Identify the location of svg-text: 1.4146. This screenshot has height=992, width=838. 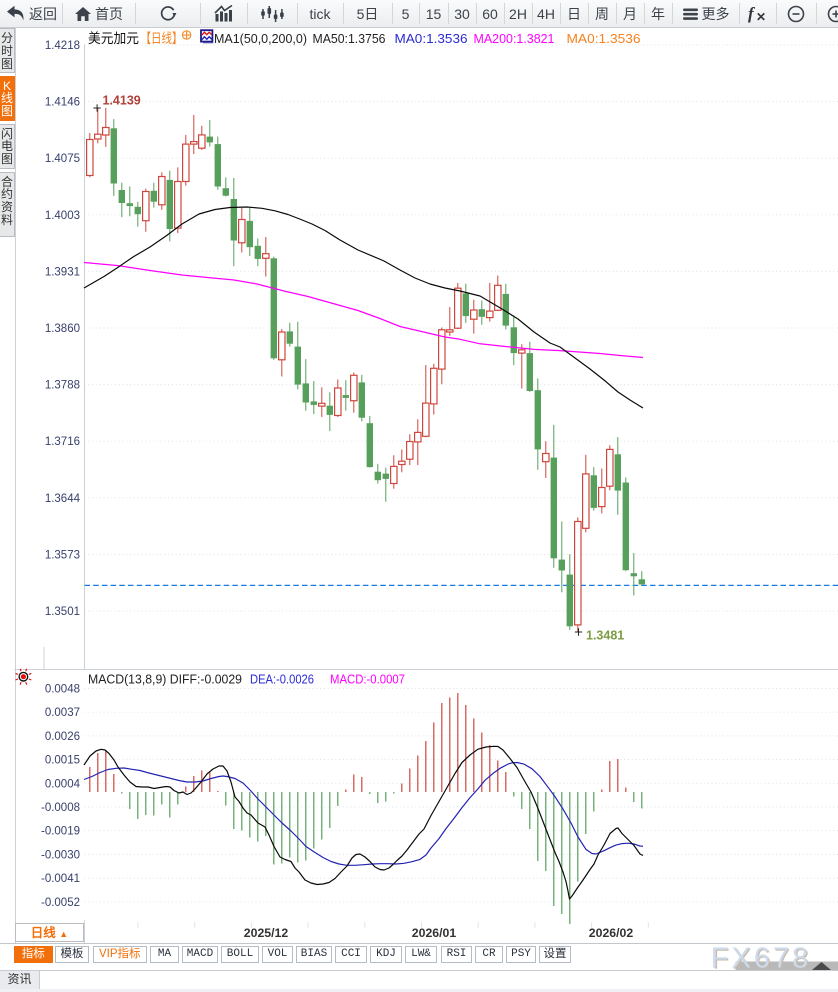
(62, 103).